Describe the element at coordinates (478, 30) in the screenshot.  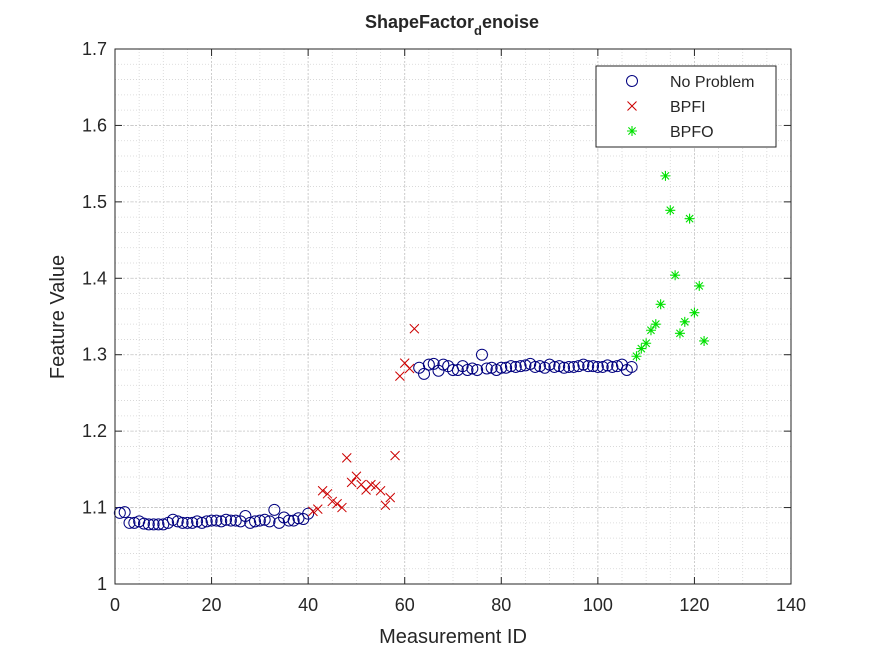
I see `chart-title-subscript: d` at that location.